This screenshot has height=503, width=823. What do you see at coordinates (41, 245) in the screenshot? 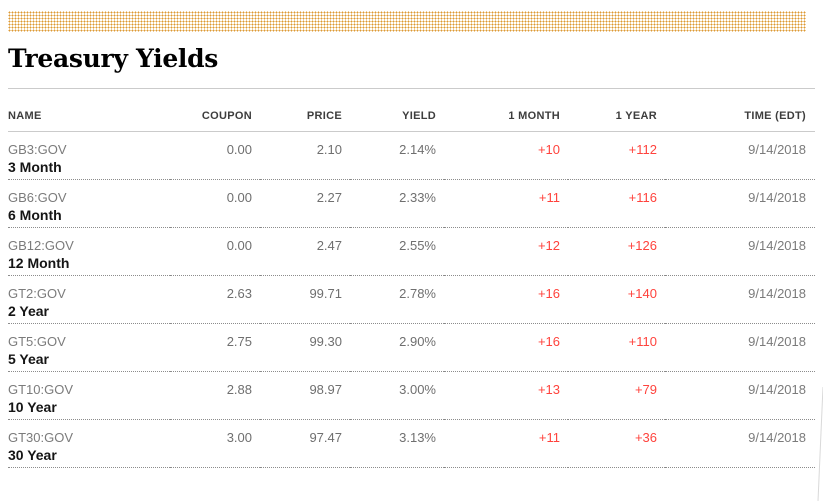
I see `security-ticker: GB12:GOV` at bounding box center [41, 245].